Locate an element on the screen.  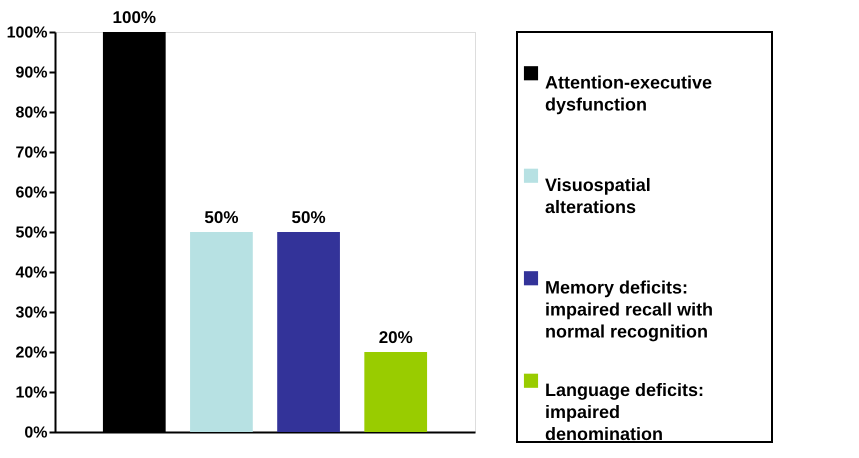
y-tick-label: 100% is located at coordinates (27, 33).